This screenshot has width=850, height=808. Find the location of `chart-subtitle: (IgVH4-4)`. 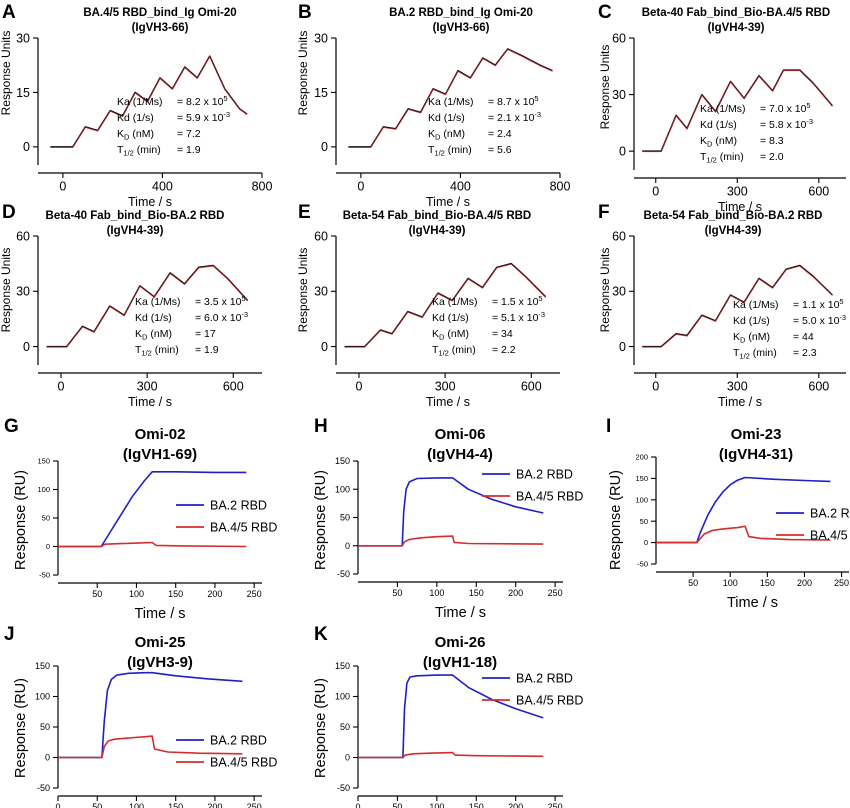

chart-subtitle: (IgVH4-4) is located at coordinates (460, 454).